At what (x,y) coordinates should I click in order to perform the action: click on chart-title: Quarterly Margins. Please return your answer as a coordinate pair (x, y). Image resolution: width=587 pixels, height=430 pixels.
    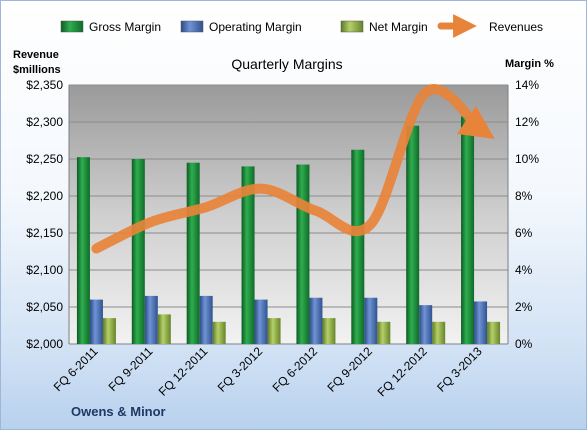
    Looking at the image, I should click on (286, 64).